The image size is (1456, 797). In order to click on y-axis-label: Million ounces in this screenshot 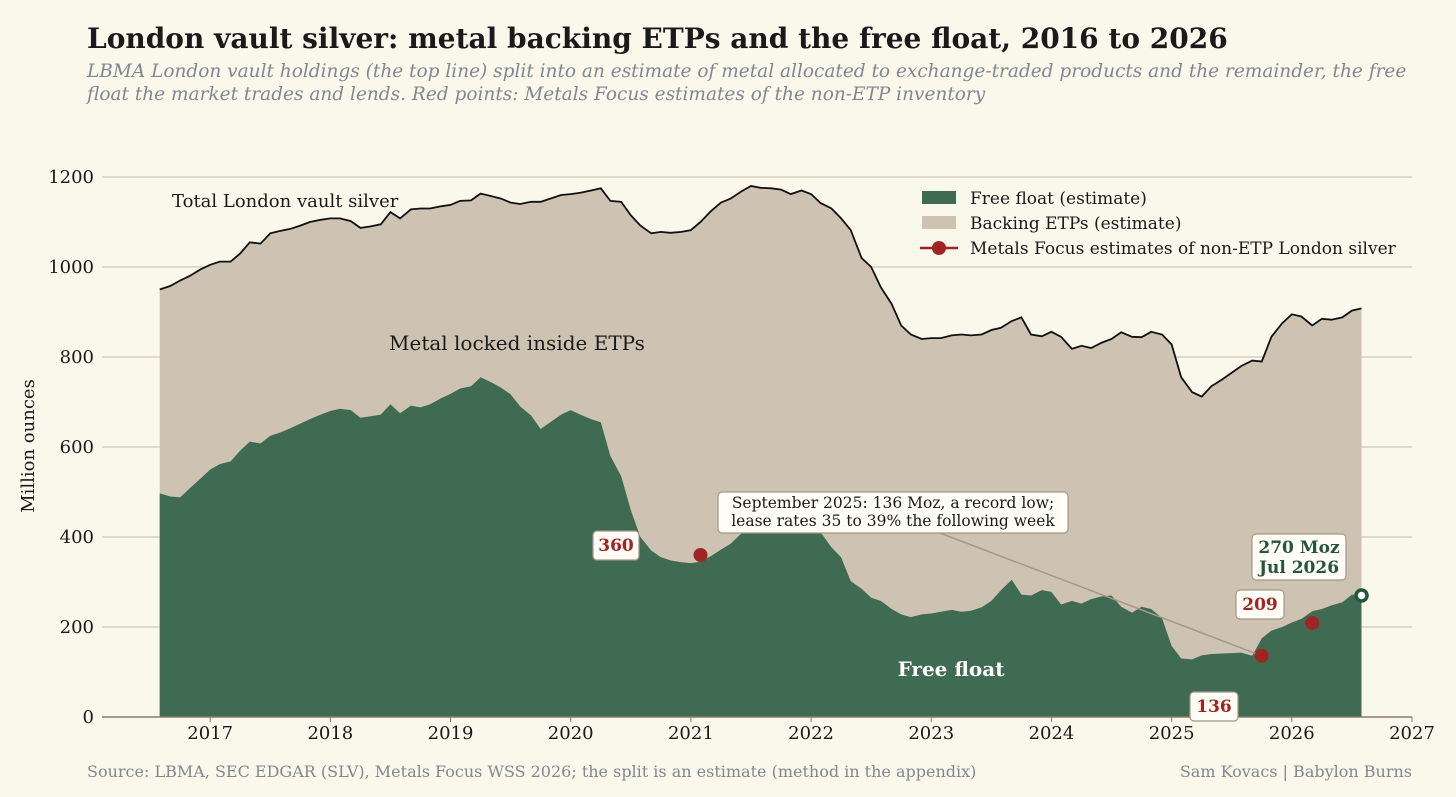, I will do `click(28, 446)`.